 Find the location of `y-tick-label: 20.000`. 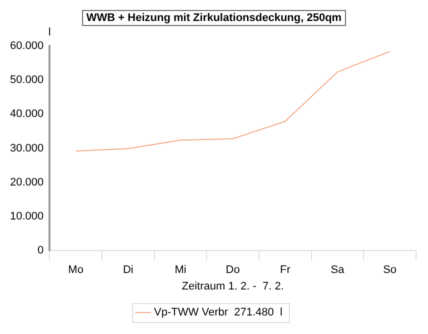

y-tick-label: 20.000 is located at coordinates (27, 182).